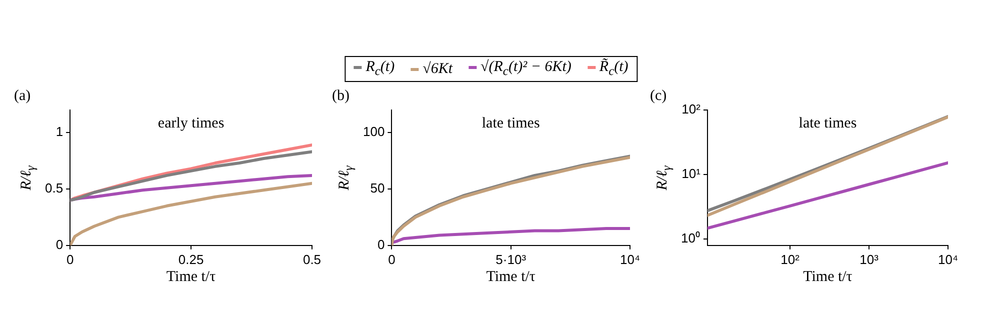  What do you see at coordinates (690, 238) in the screenshot?
I see `y-tick-label: 10⁰` at bounding box center [690, 238].